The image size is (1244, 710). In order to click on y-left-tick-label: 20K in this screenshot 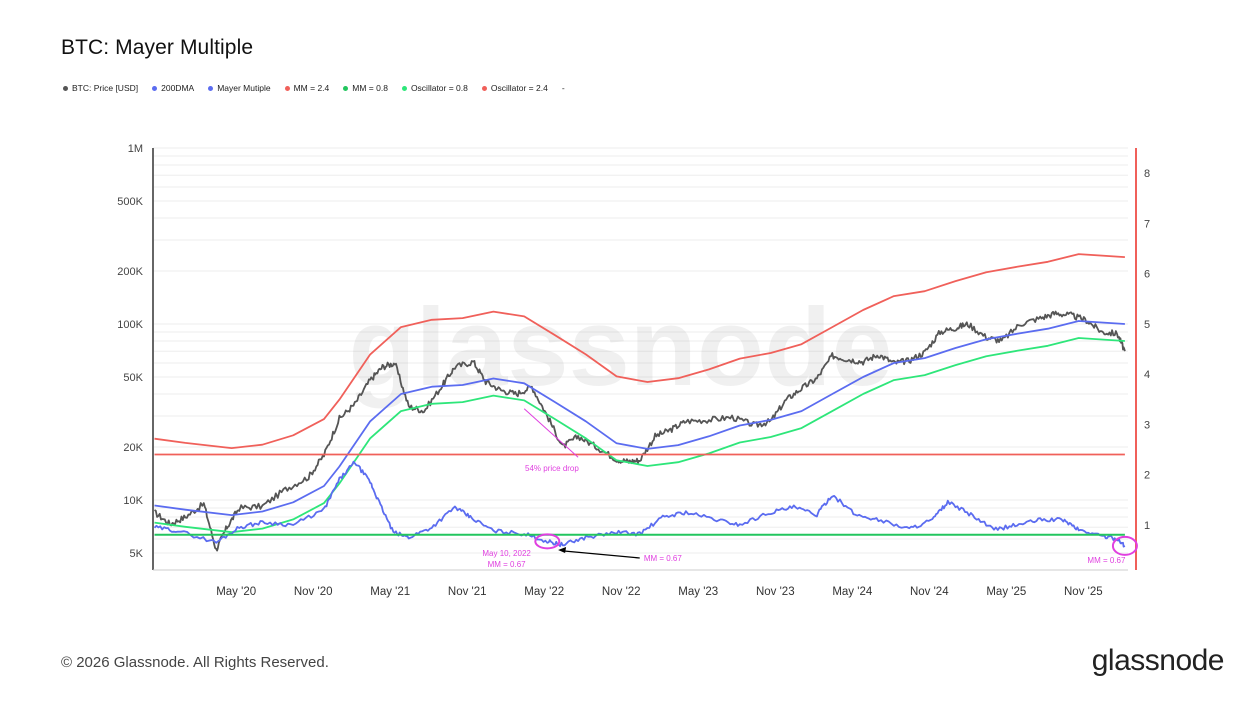, I will do `click(133, 448)`.